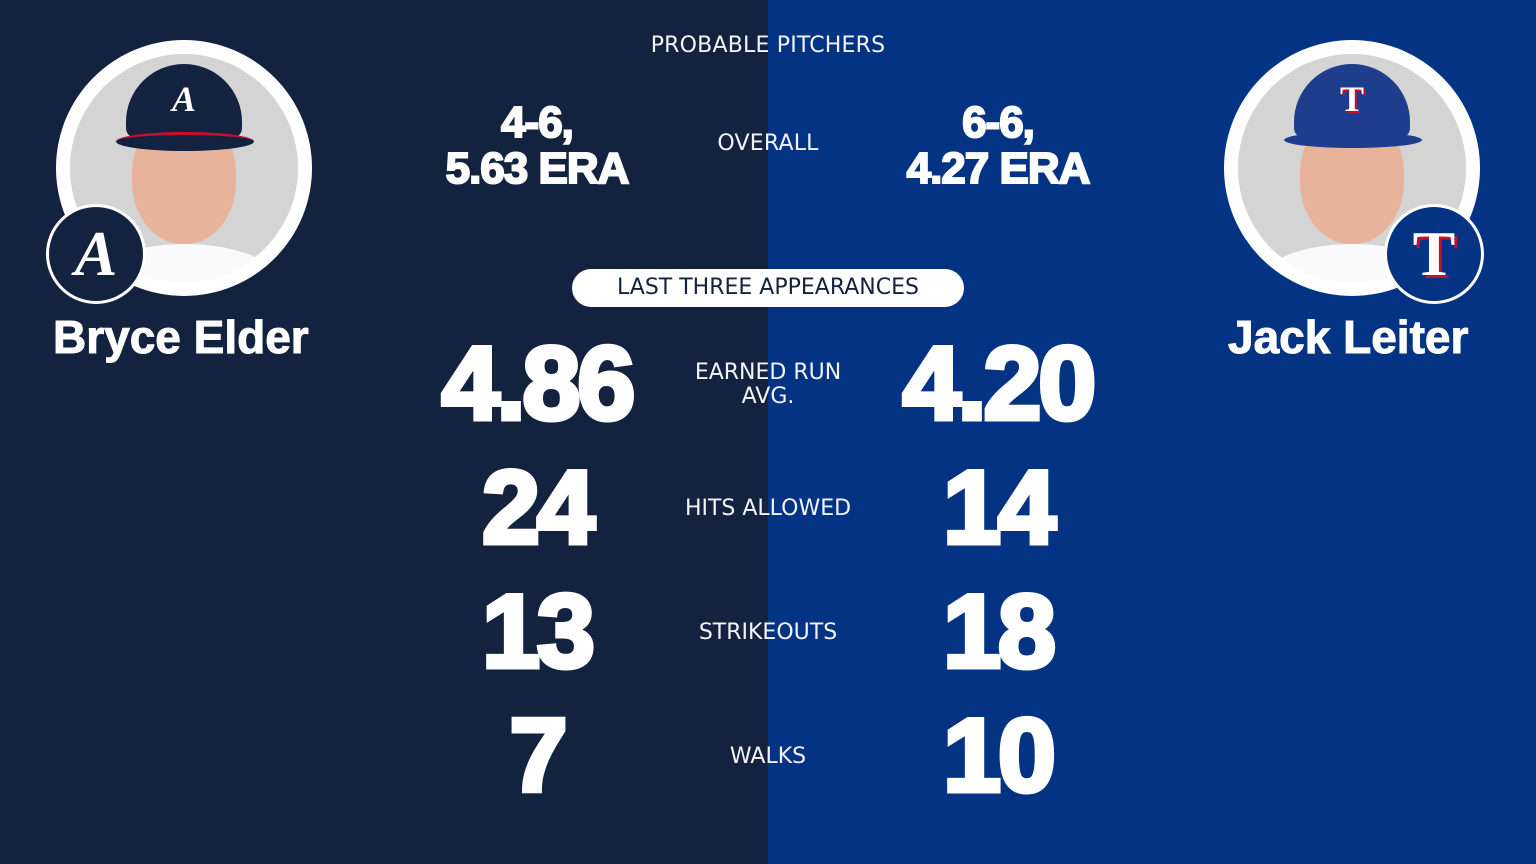  Describe the element at coordinates (768, 288) in the screenshot. I see `section-pill-last-three: LAST THREE APPEARANCES` at that location.